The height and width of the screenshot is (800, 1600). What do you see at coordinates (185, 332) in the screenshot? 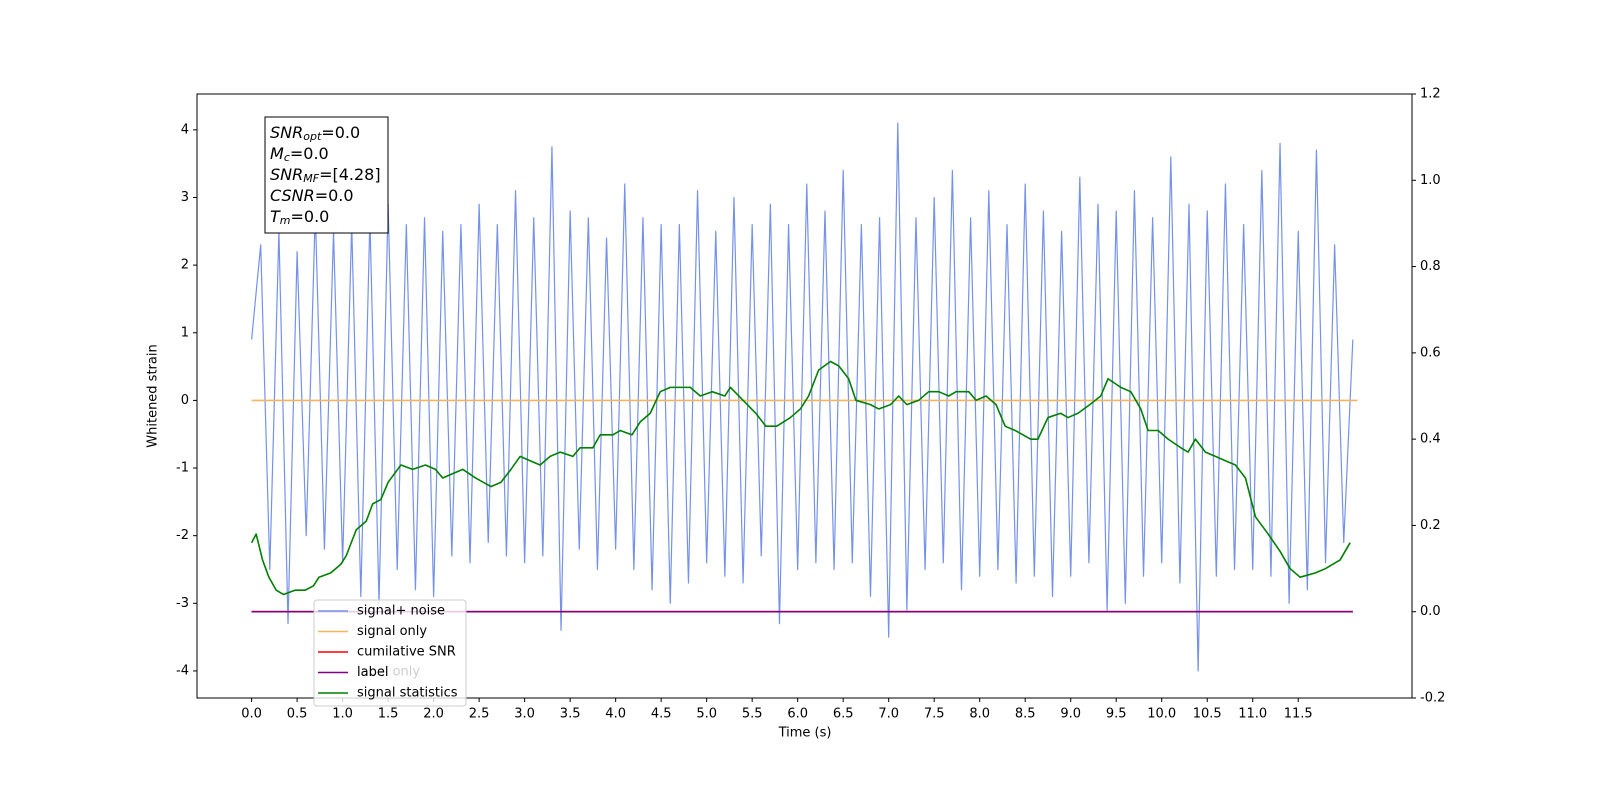
I see `y-tick-label: 1` at bounding box center [185, 332].